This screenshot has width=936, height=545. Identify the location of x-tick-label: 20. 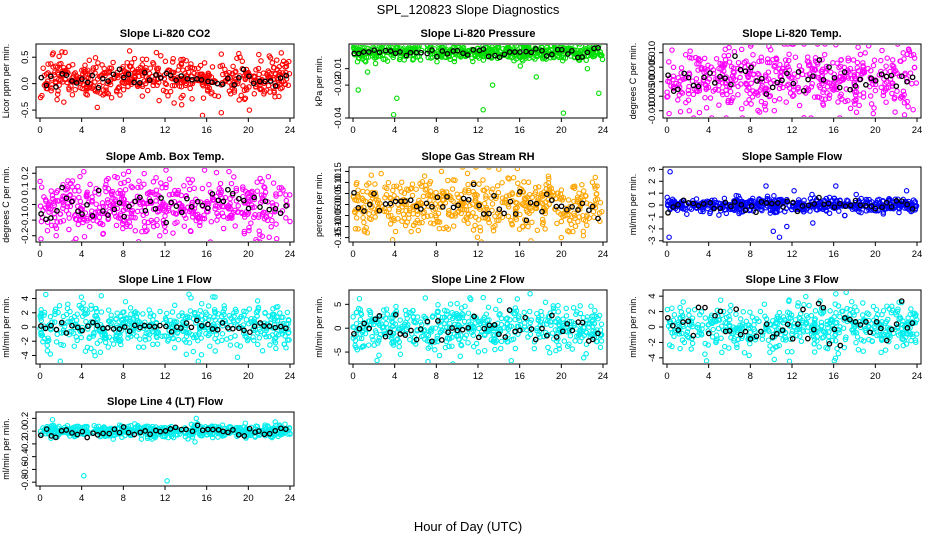
(561, 376).